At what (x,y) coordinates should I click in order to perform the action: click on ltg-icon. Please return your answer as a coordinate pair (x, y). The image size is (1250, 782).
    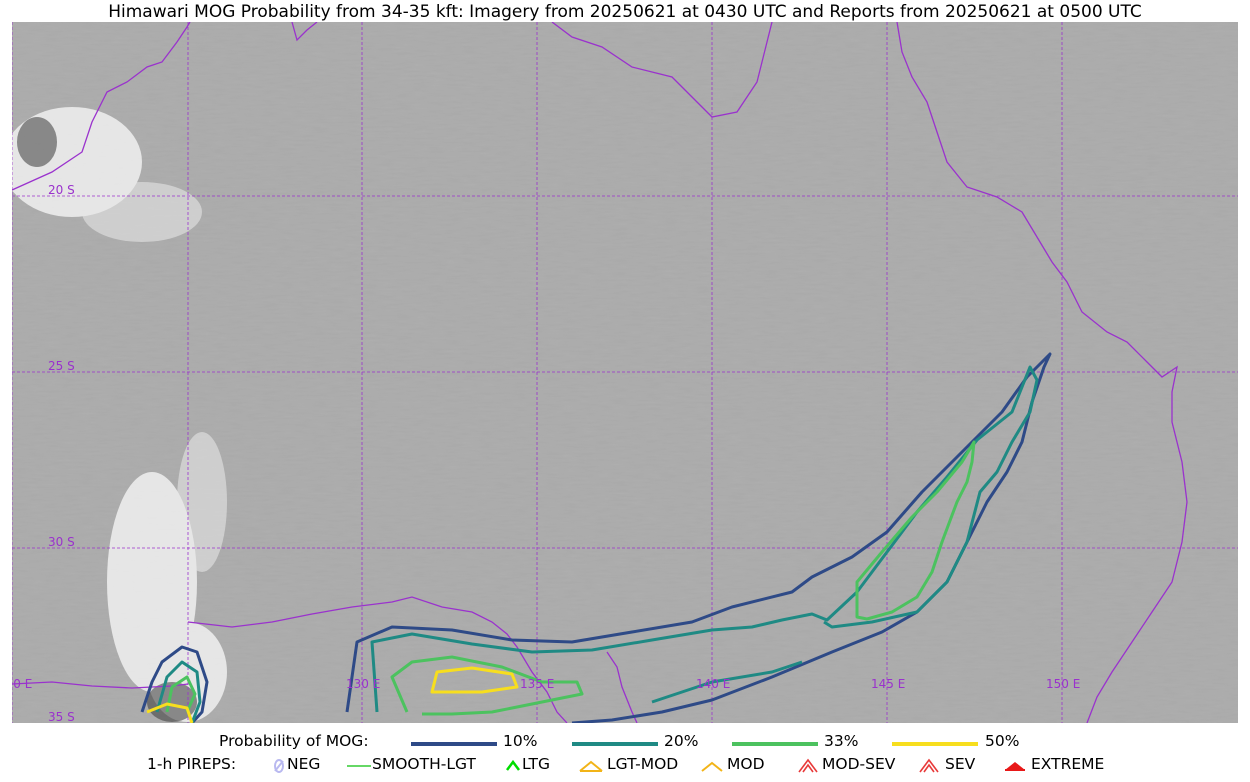
    Looking at the image, I should click on (513, 765).